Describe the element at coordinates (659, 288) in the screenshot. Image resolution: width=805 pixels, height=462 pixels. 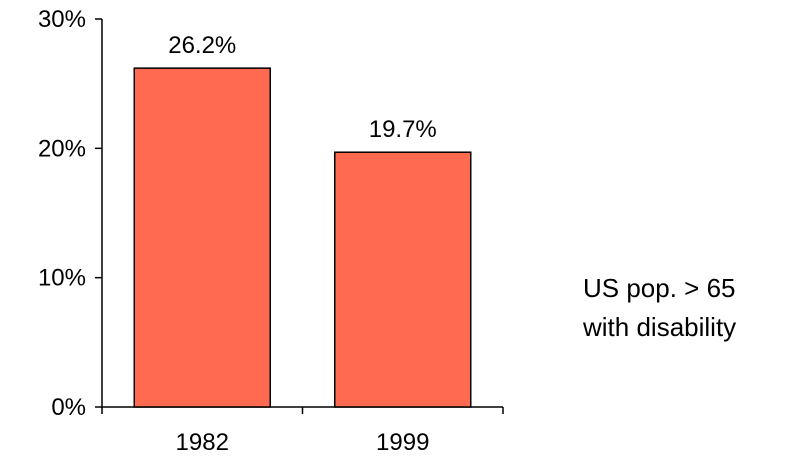
I see `annotation-line-1: US pop. > 65` at that location.